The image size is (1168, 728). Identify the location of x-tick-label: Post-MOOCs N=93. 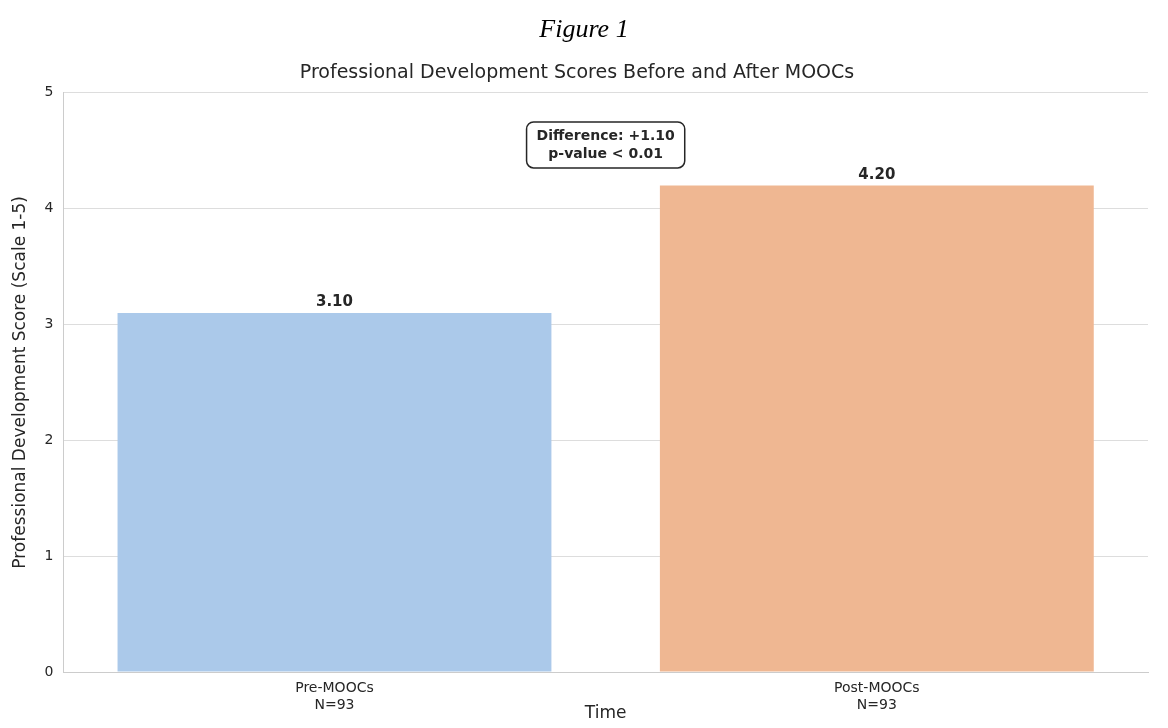
(877, 695).